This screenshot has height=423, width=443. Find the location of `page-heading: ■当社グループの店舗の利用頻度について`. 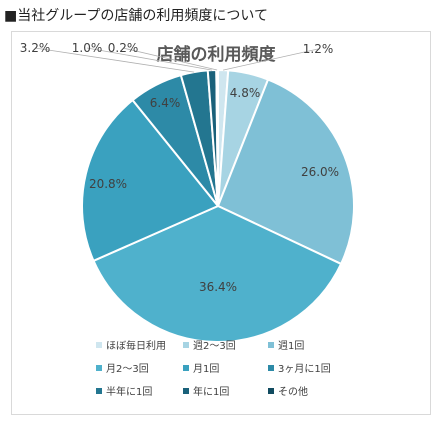

page-heading: ■当社グループの店舗の利用頻度について is located at coordinates (136, 16).